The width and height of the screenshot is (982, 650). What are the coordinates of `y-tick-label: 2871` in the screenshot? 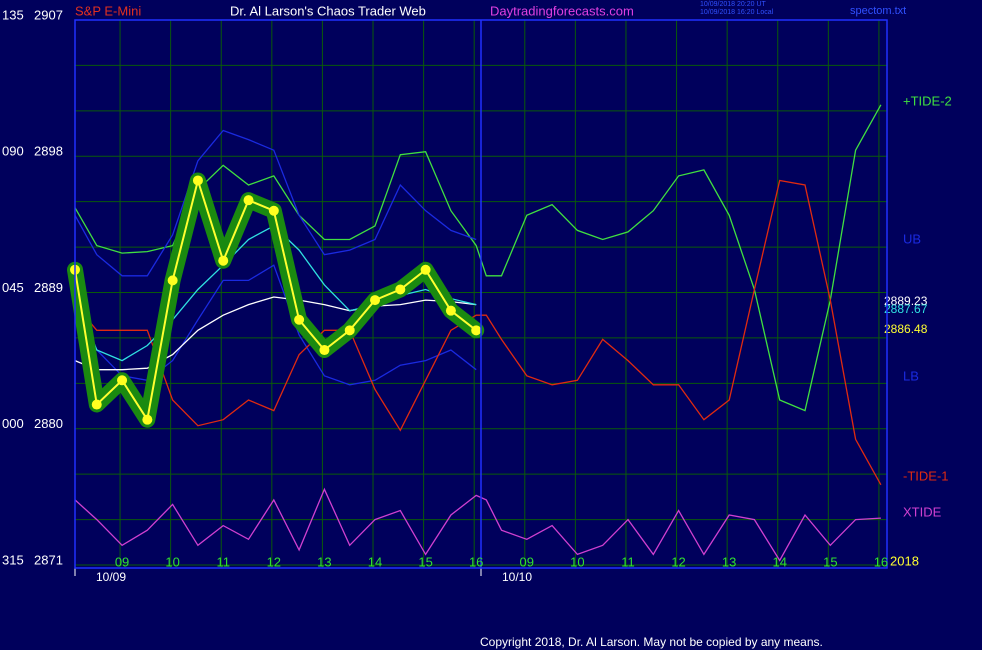 It's located at (48, 559).